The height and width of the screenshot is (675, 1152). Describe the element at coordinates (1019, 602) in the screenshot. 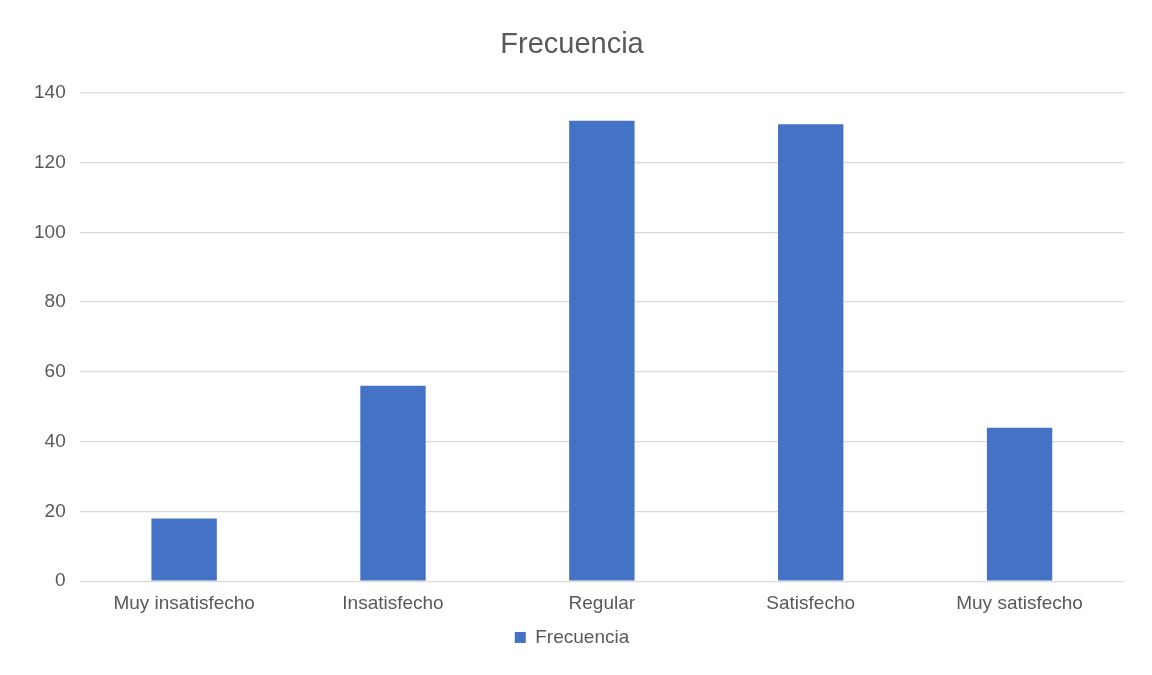

I see `x-tick-label: Muy satisfecho` at that location.